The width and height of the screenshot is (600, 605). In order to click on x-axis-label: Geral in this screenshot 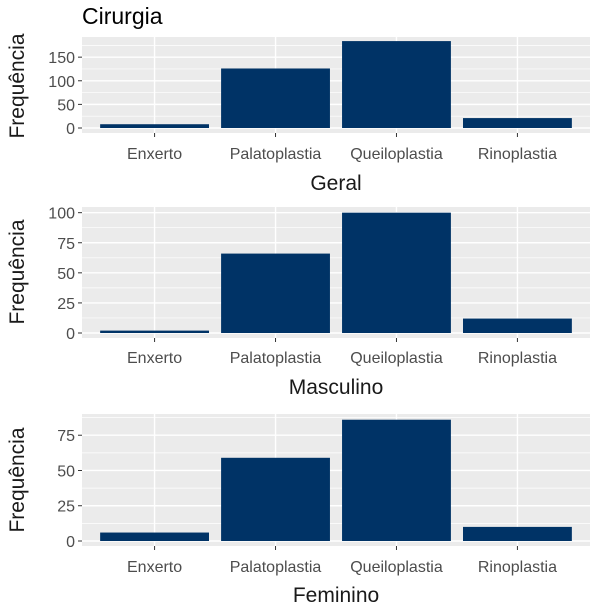, I will do `click(335, 183)`.